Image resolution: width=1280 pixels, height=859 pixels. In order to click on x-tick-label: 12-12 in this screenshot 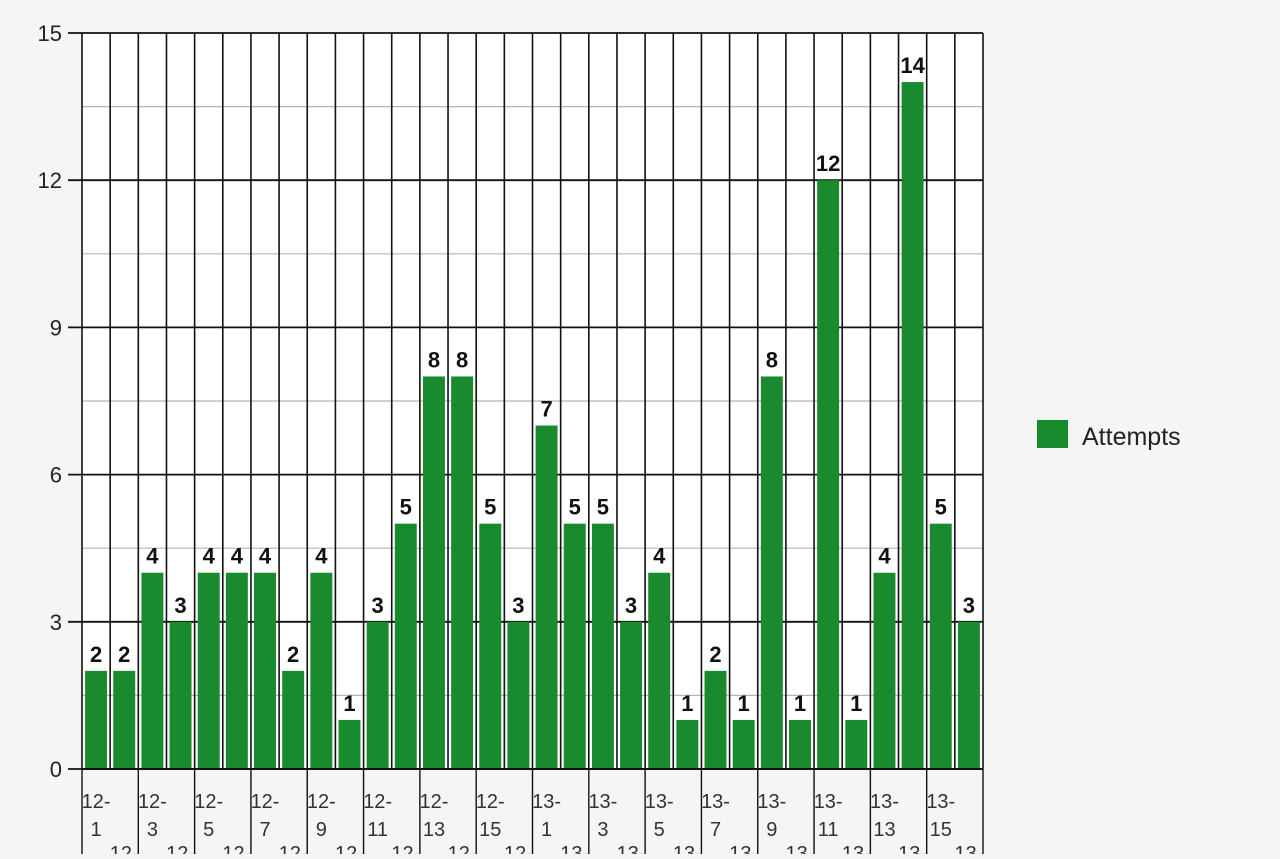, I will do `click(405, 848)`.